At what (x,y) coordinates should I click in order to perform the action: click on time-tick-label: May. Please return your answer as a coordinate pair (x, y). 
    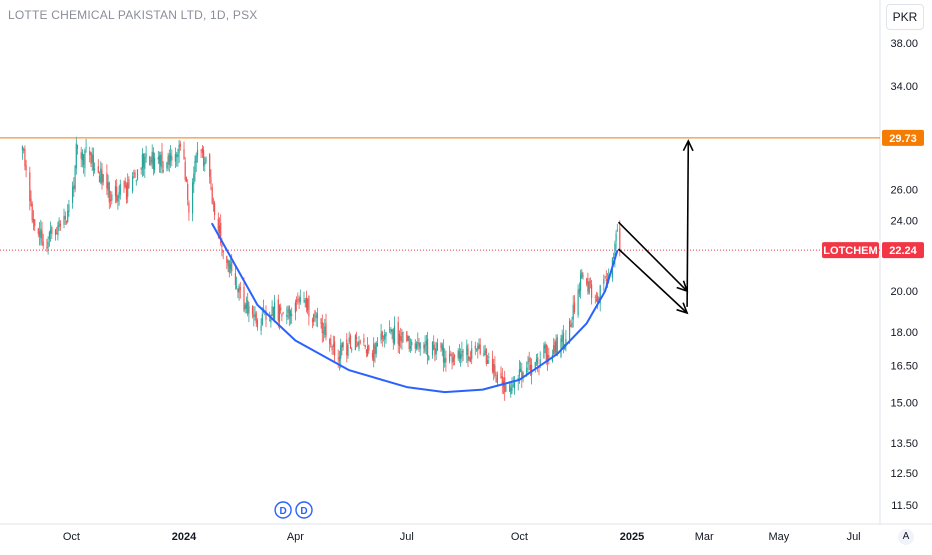
    Looking at the image, I should click on (779, 537).